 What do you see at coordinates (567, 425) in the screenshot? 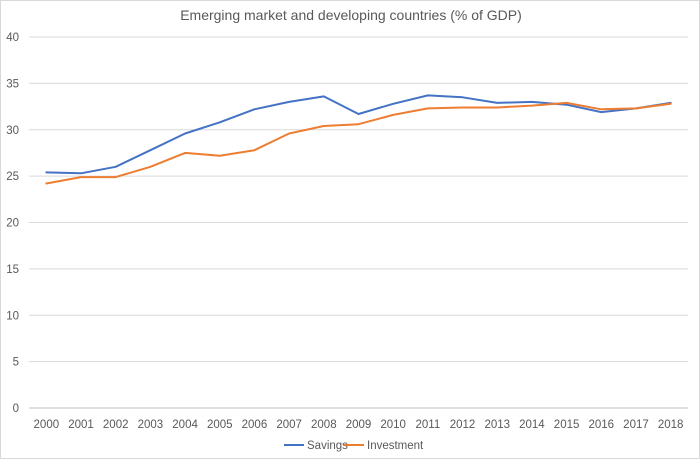
I see `x-tick-label: 2015` at bounding box center [567, 425].